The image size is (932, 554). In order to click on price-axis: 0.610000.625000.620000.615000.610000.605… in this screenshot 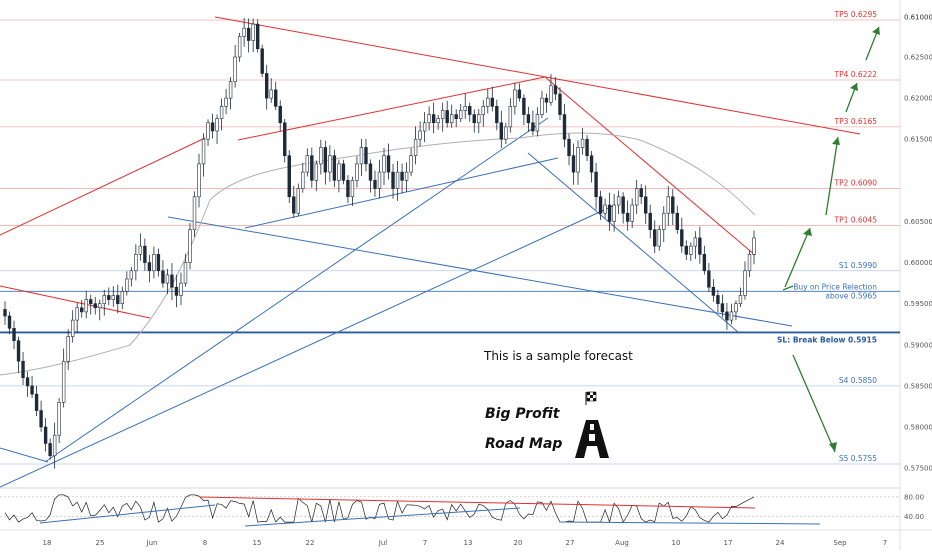, I will do `click(918, 243)`.